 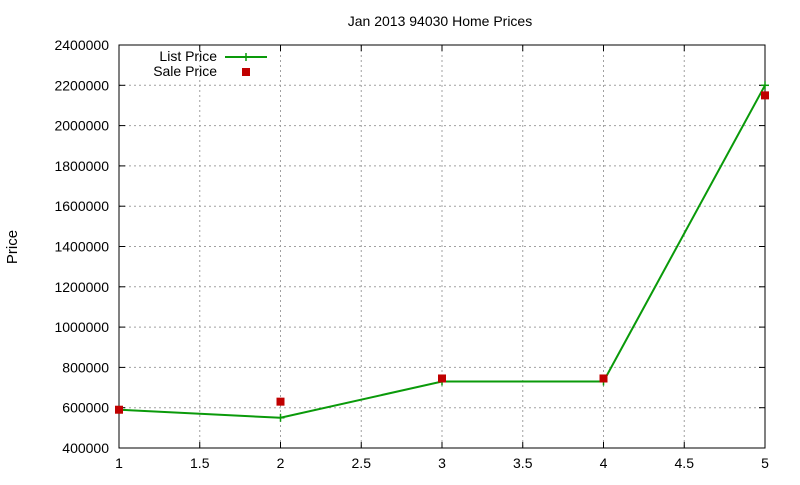 What do you see at coordinates (81, 126) in the screenshot?
I see `y-tick-label: 2000000` at bounding box center [81, 126].